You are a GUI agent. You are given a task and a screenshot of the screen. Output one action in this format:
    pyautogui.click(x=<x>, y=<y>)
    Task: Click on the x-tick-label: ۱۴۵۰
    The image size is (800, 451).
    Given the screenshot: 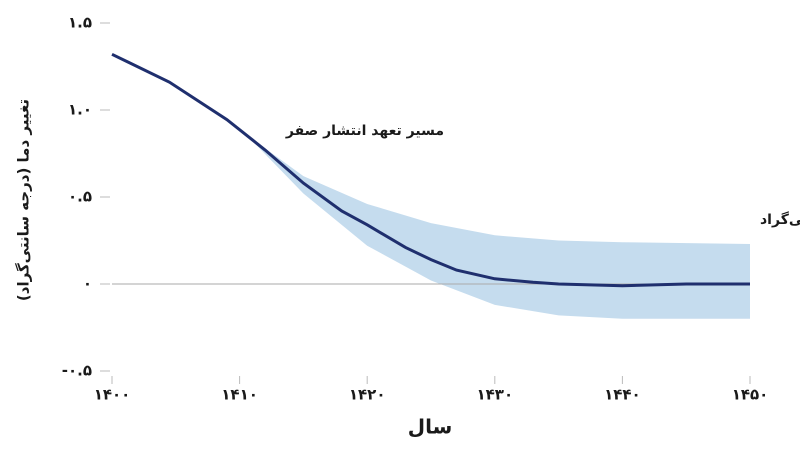 What is the action you would take?
    pyautogui.click(x=750, y=395)
    